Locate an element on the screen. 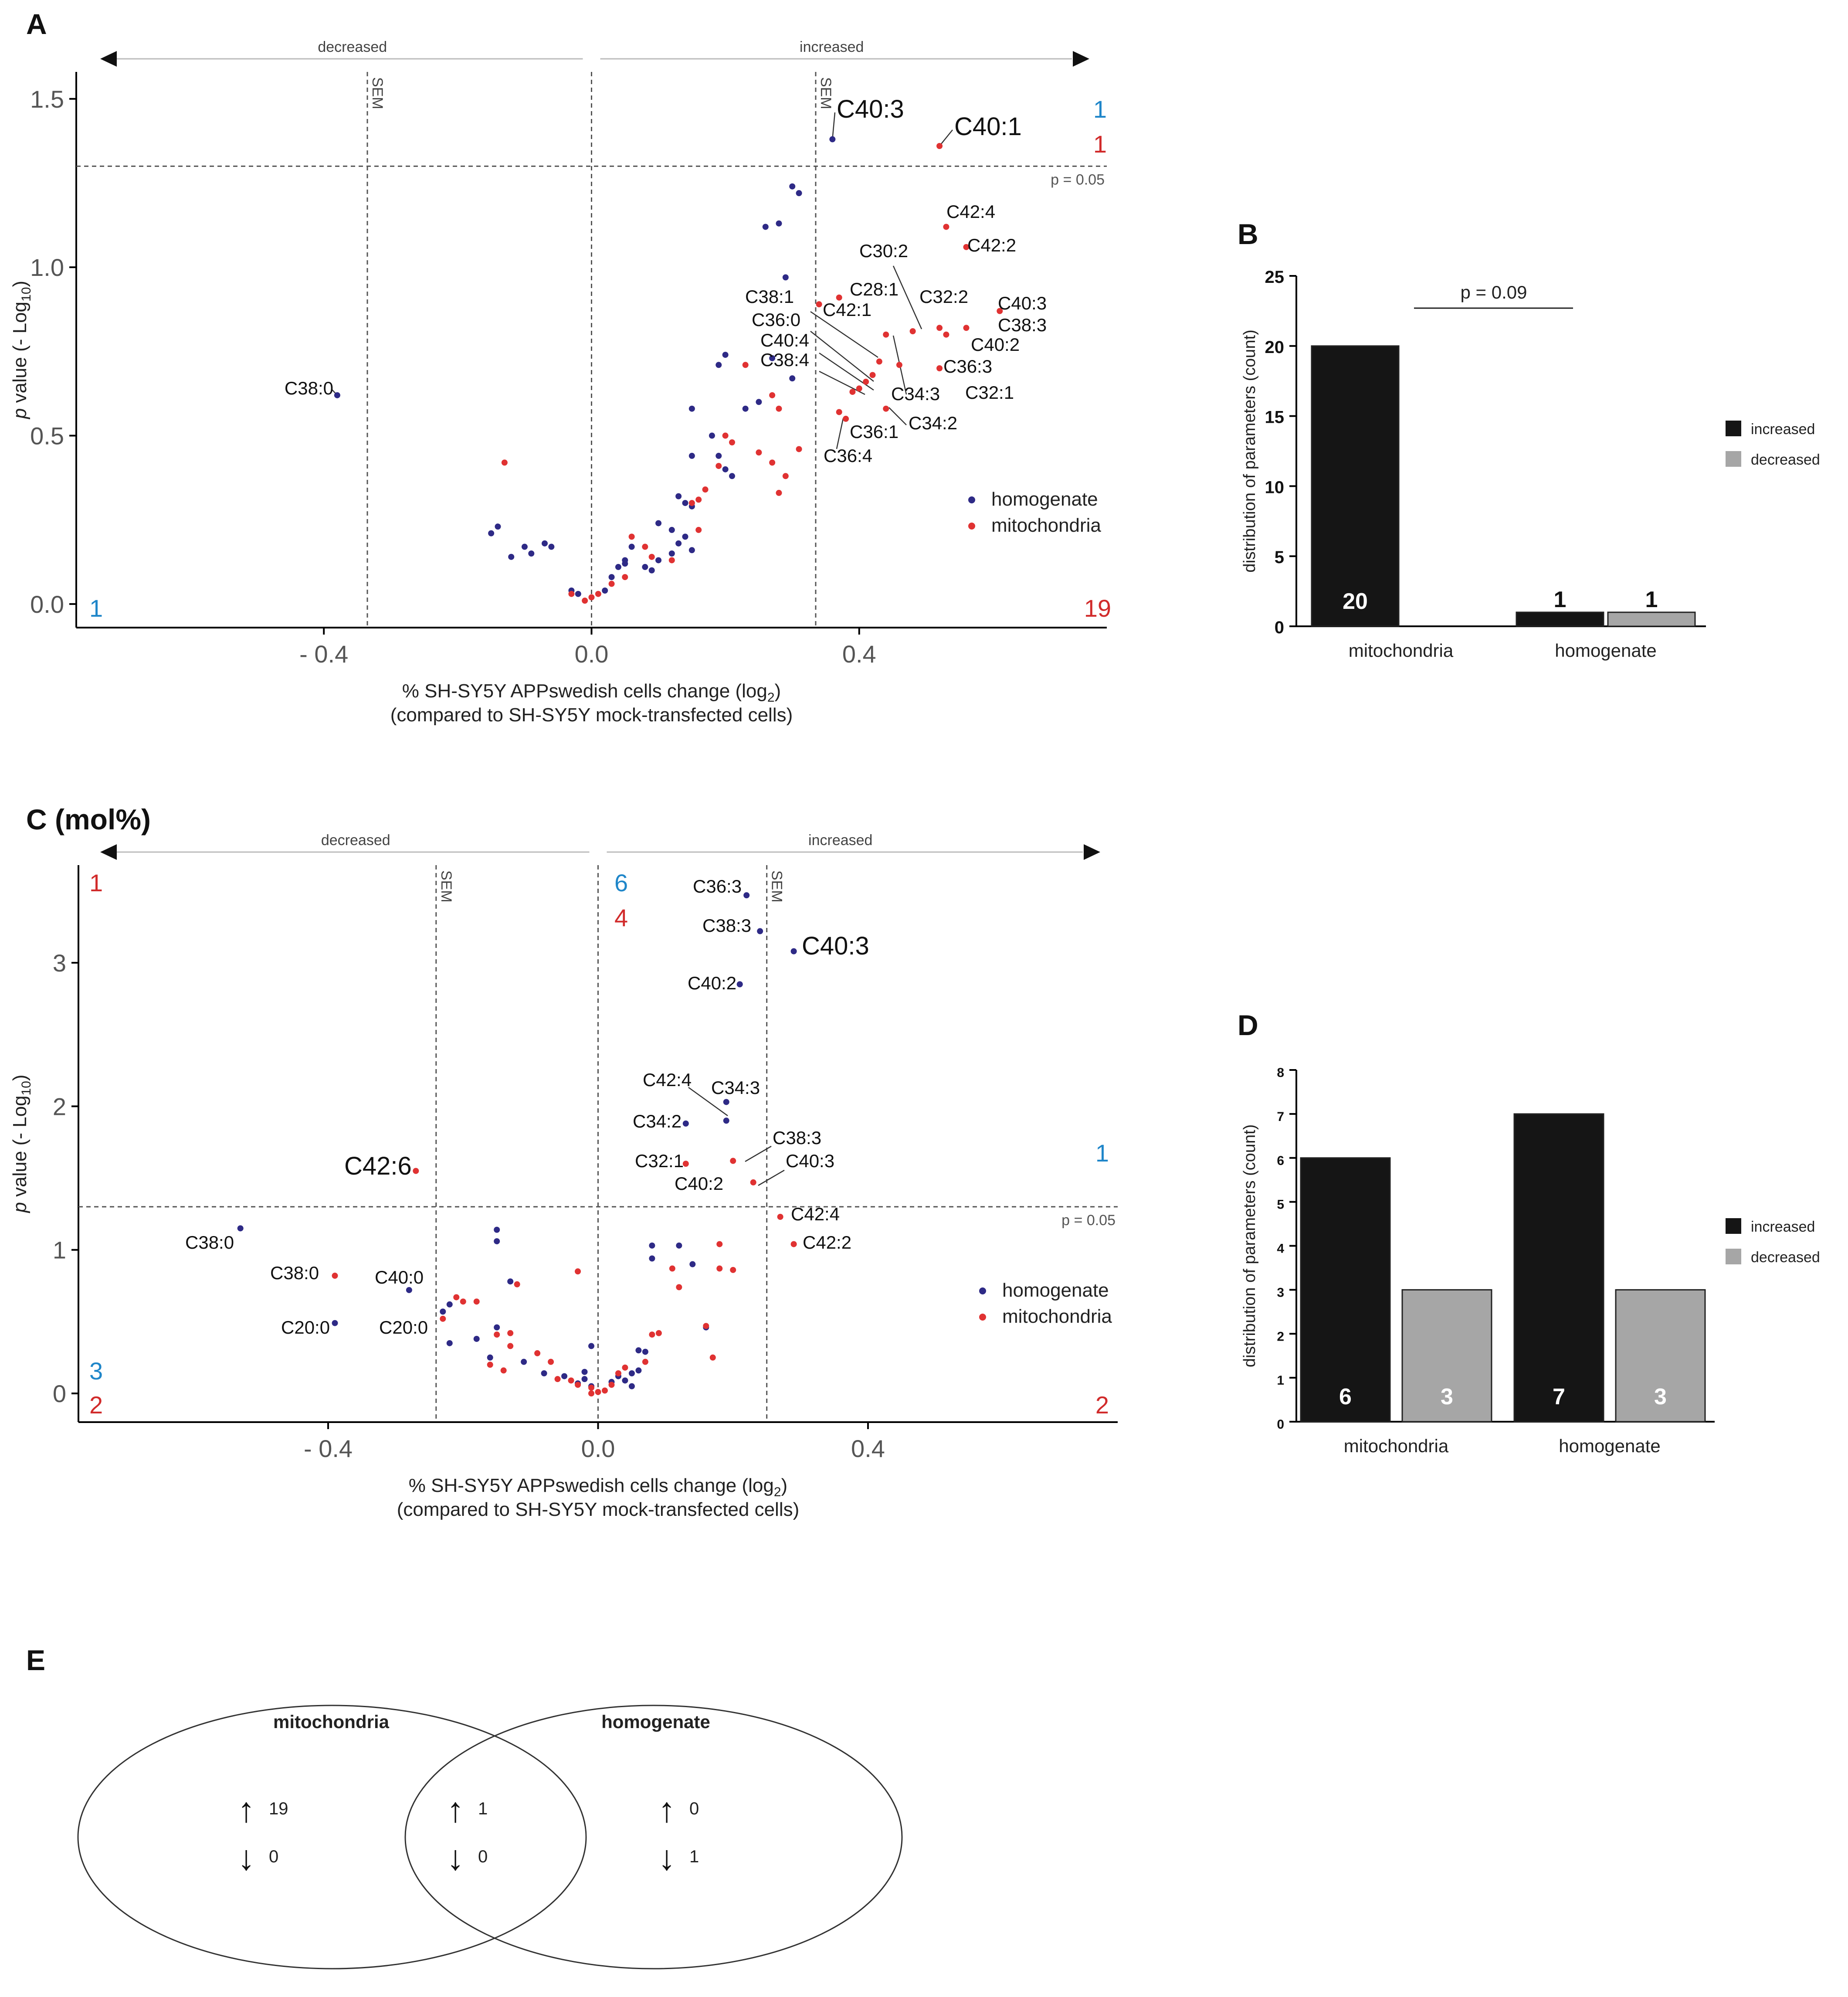 The width and height of the screenshot is (1848, 1997). x-tick-label: 0.0 is located at coordinates (592, 654).